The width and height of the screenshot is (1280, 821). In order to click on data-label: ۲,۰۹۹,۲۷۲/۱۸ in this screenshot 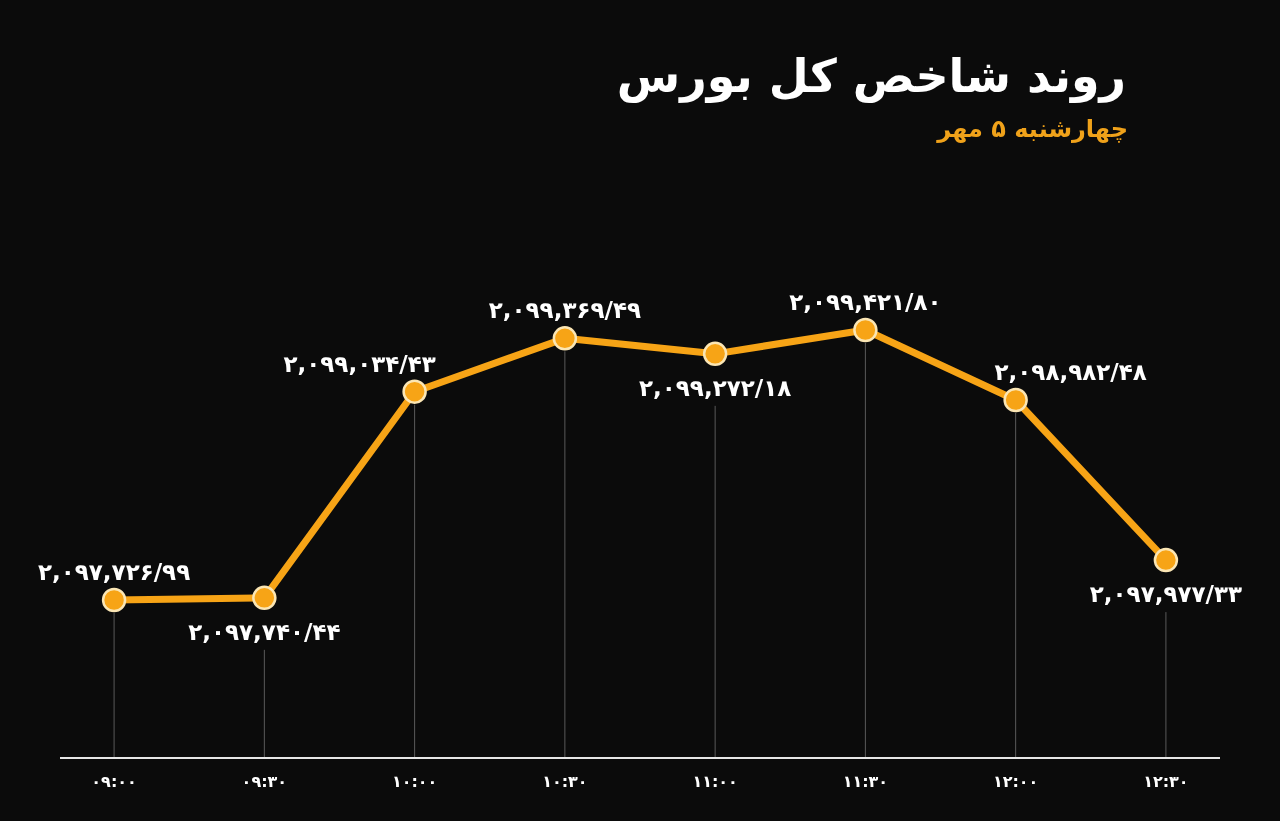, I will do `click(715, 387)`.